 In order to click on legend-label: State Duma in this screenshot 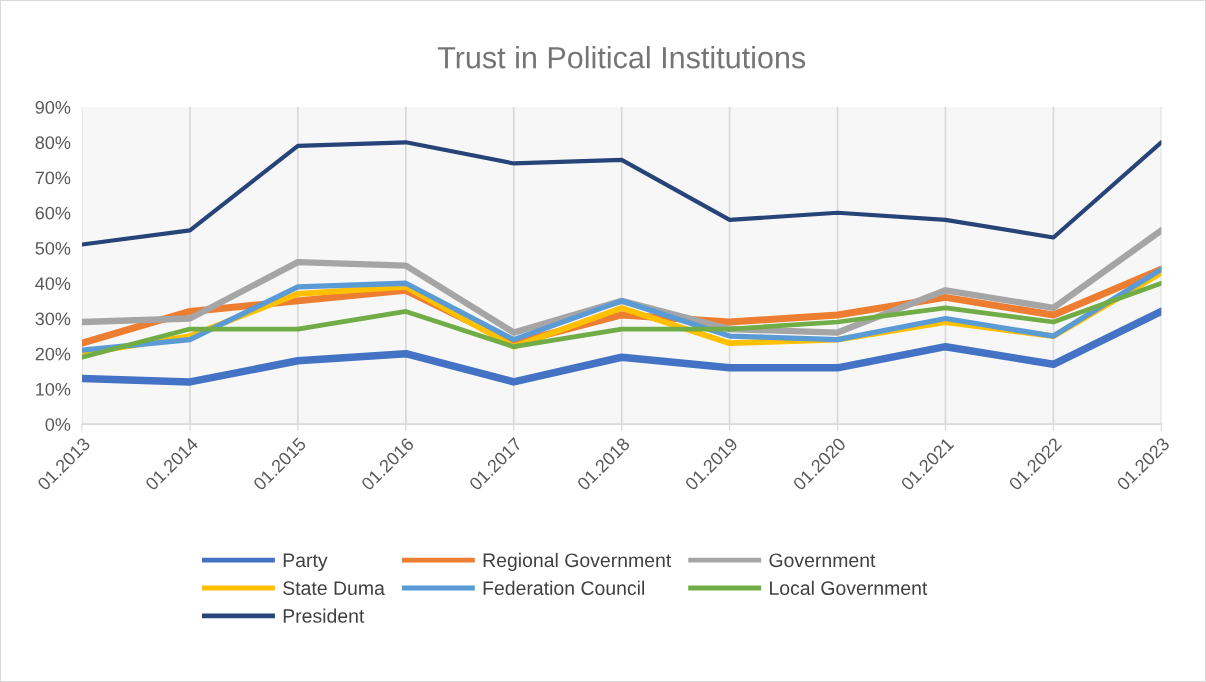, I will do `click(334, 588)`.